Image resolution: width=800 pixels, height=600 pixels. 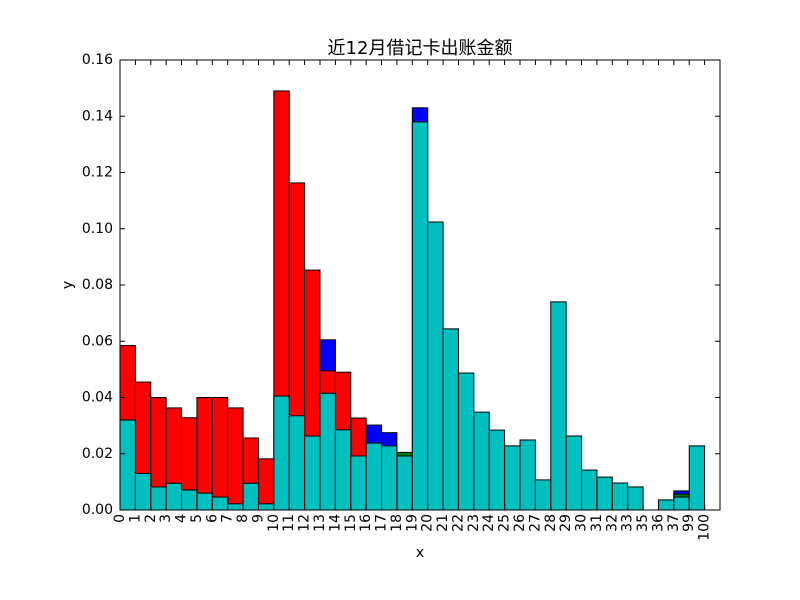 What do you see at coordinates (612, 523) in the screenshot?
I see `x-tick-label-32: 32` at bounding box center [612, 523].